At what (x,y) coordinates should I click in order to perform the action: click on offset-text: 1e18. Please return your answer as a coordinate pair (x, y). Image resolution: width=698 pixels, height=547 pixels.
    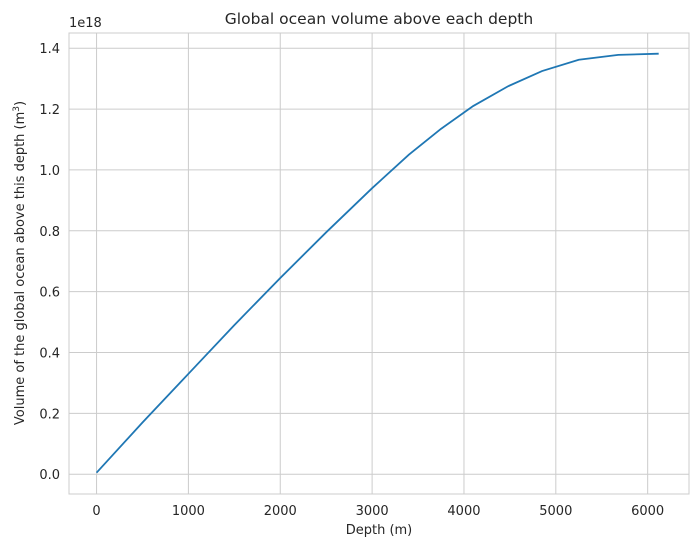
    Looking at the image, I should click on (85, 23).